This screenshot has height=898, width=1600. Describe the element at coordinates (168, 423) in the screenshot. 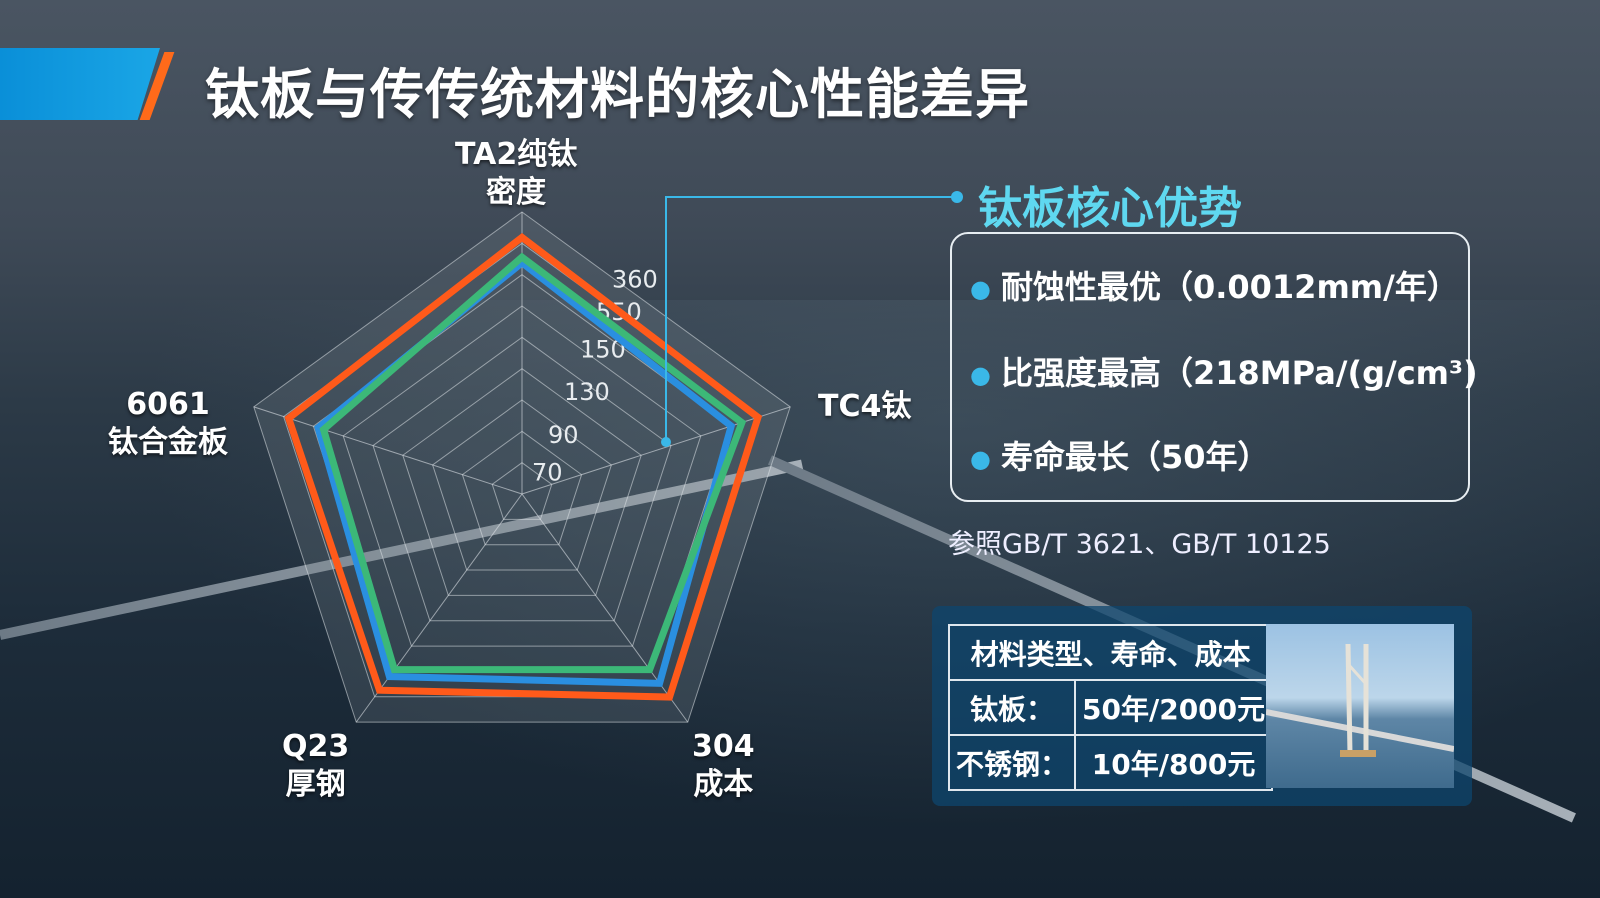

I see `axis-label-4: 6061 钛合金板` at that location.